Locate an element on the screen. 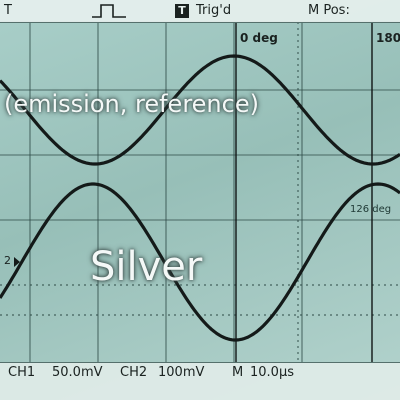  caption-overlay: (emission, reference) is located at coordinates (131, 104).